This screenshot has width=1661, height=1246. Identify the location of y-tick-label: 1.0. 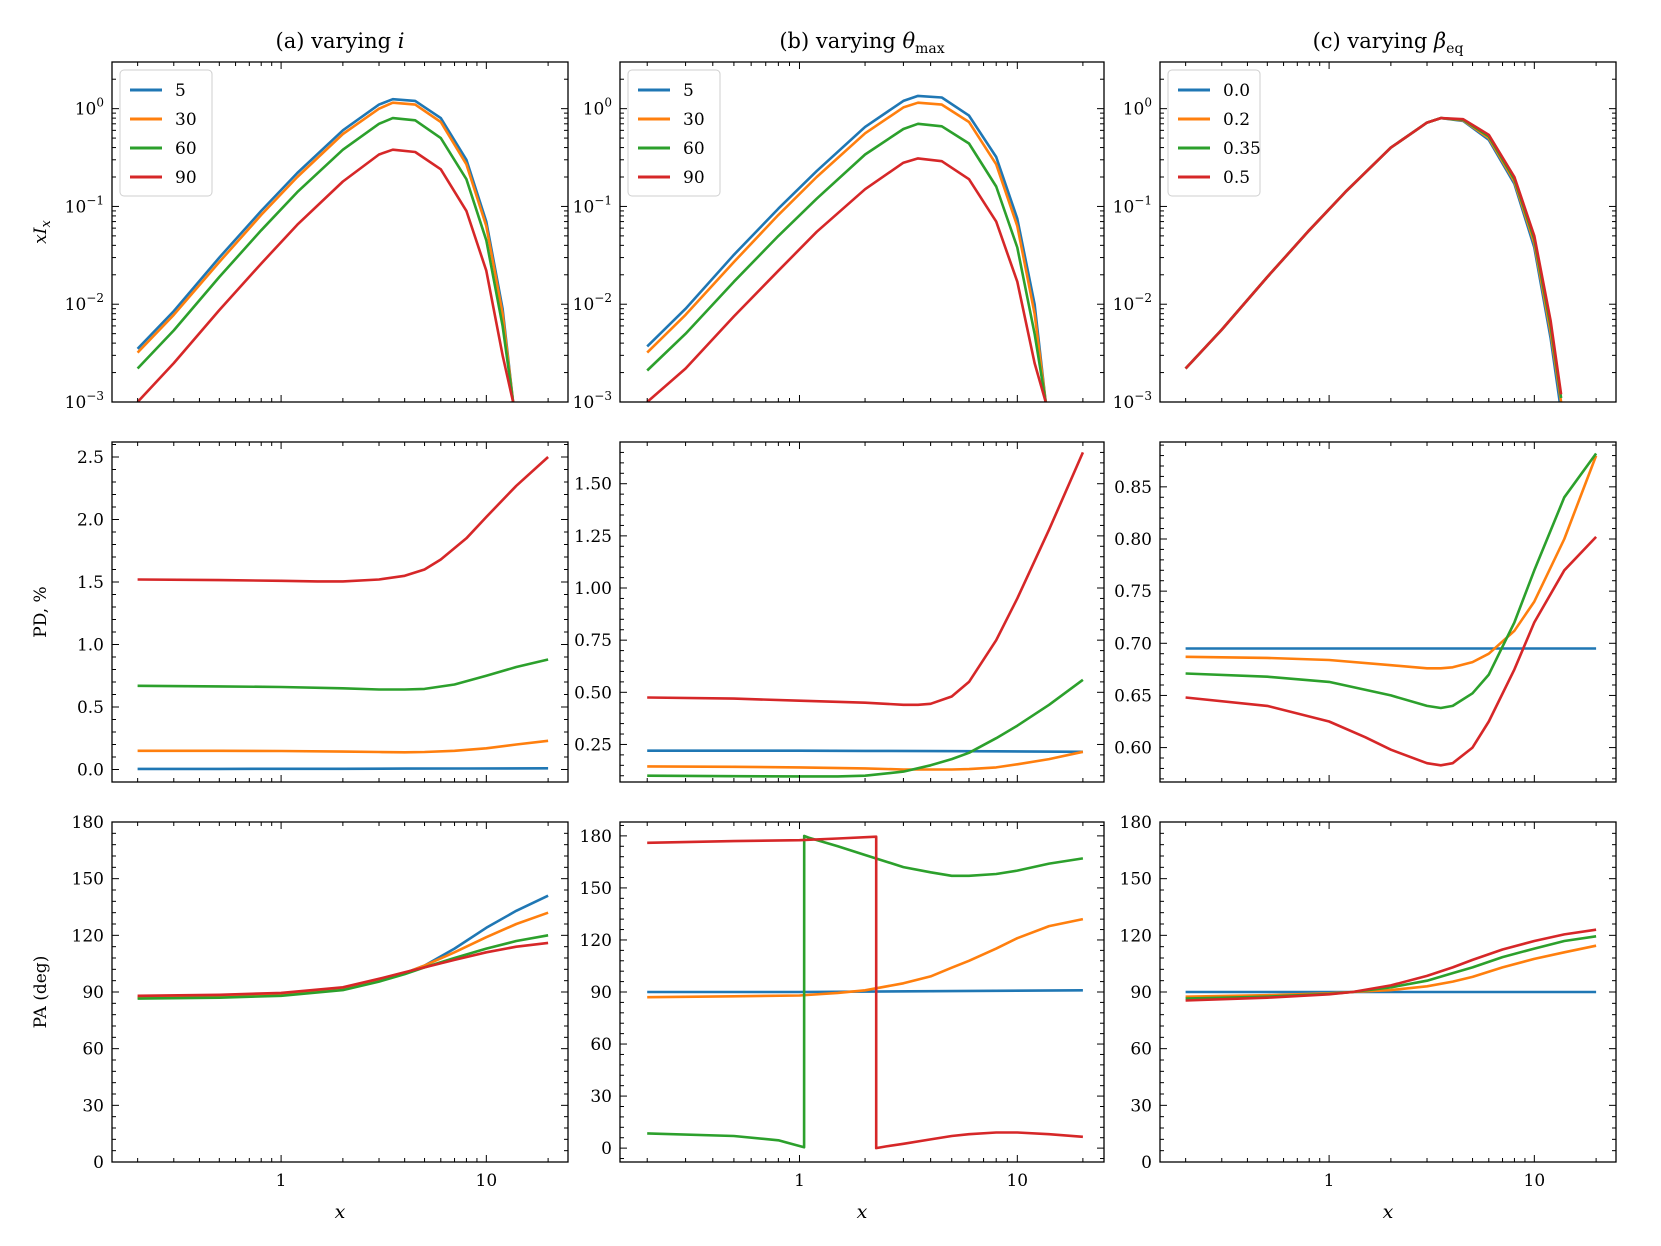
(90, 646).